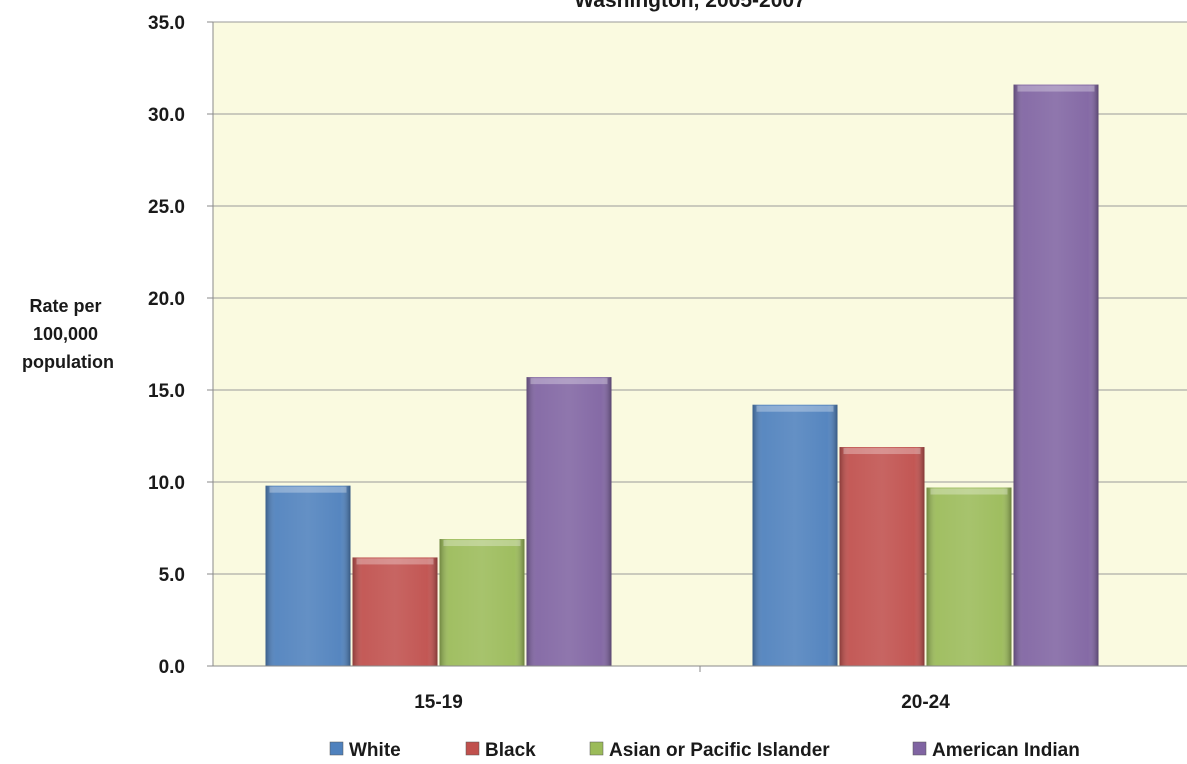 This screenshot has width=1187, height=764. Describe the element at coordinates (438, 702) in the screenshot. I see `x-category-label: 15-19` at that location.